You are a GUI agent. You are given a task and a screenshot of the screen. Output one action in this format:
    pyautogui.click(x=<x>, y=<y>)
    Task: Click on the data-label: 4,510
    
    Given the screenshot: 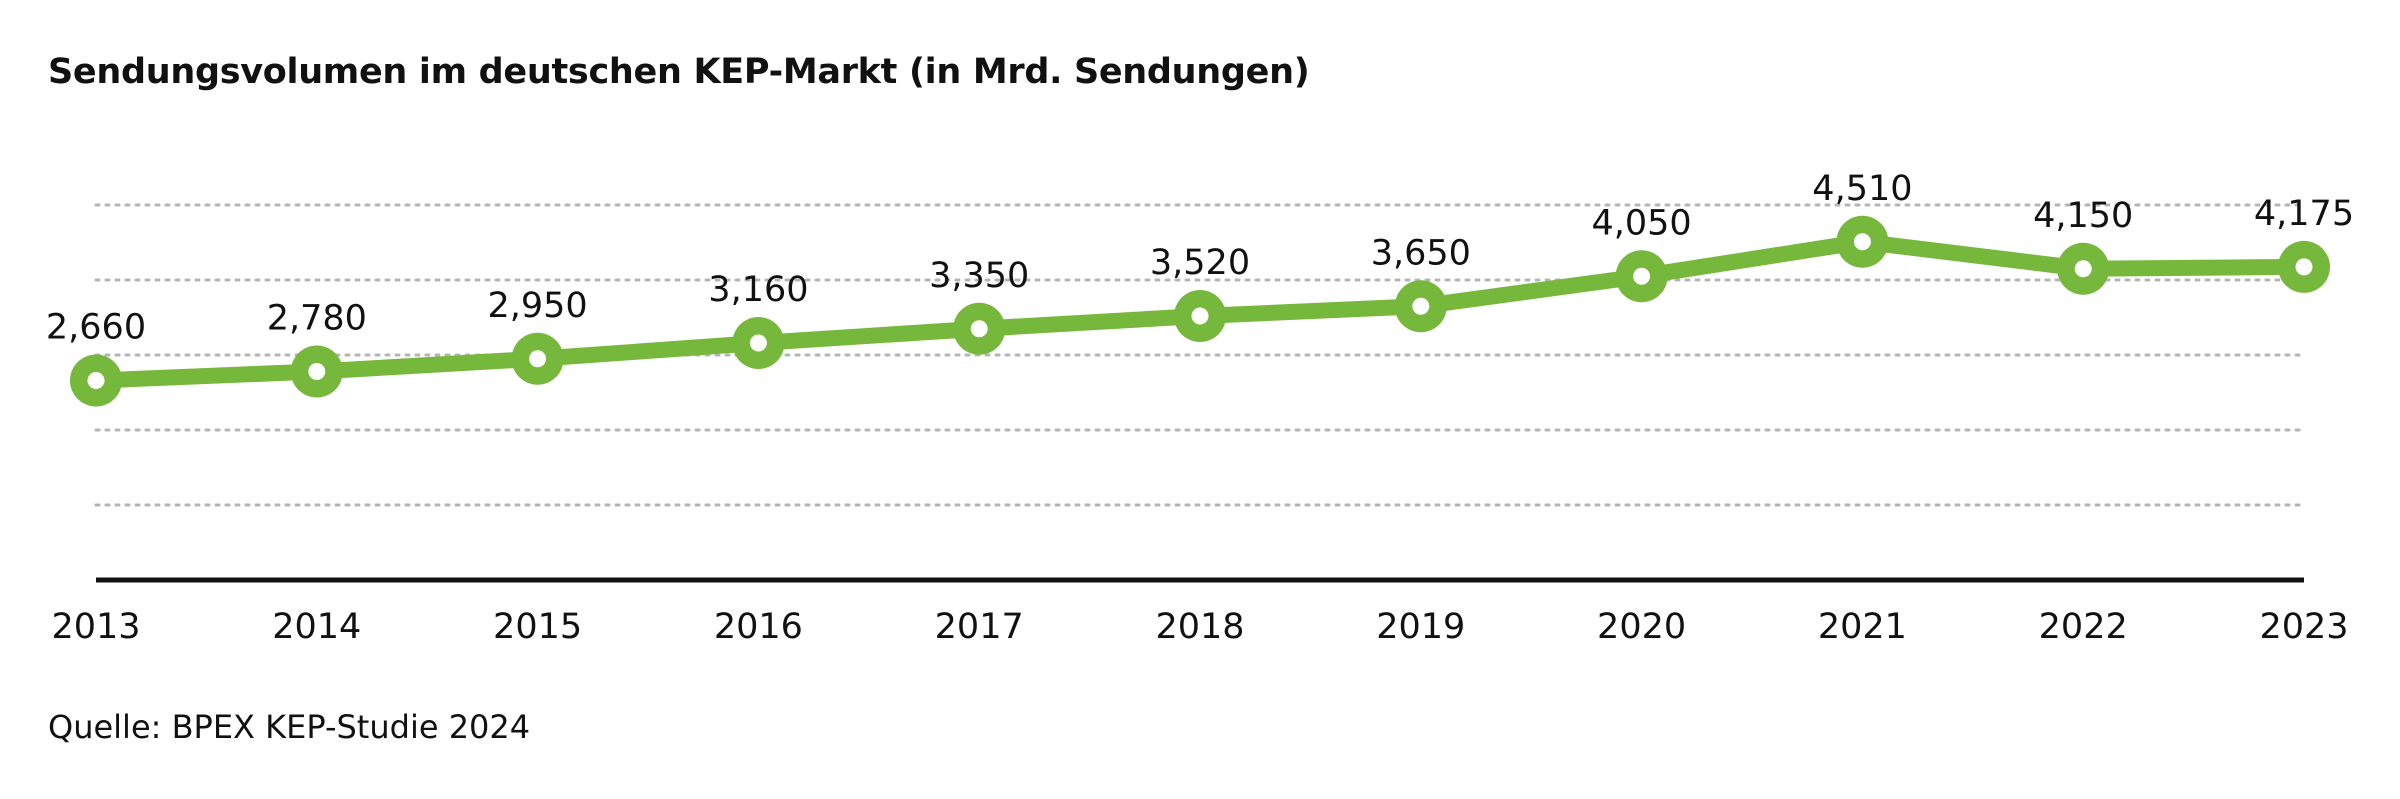 What is the action you would take?
    pyautogui.click(x=1862, y=189)
    